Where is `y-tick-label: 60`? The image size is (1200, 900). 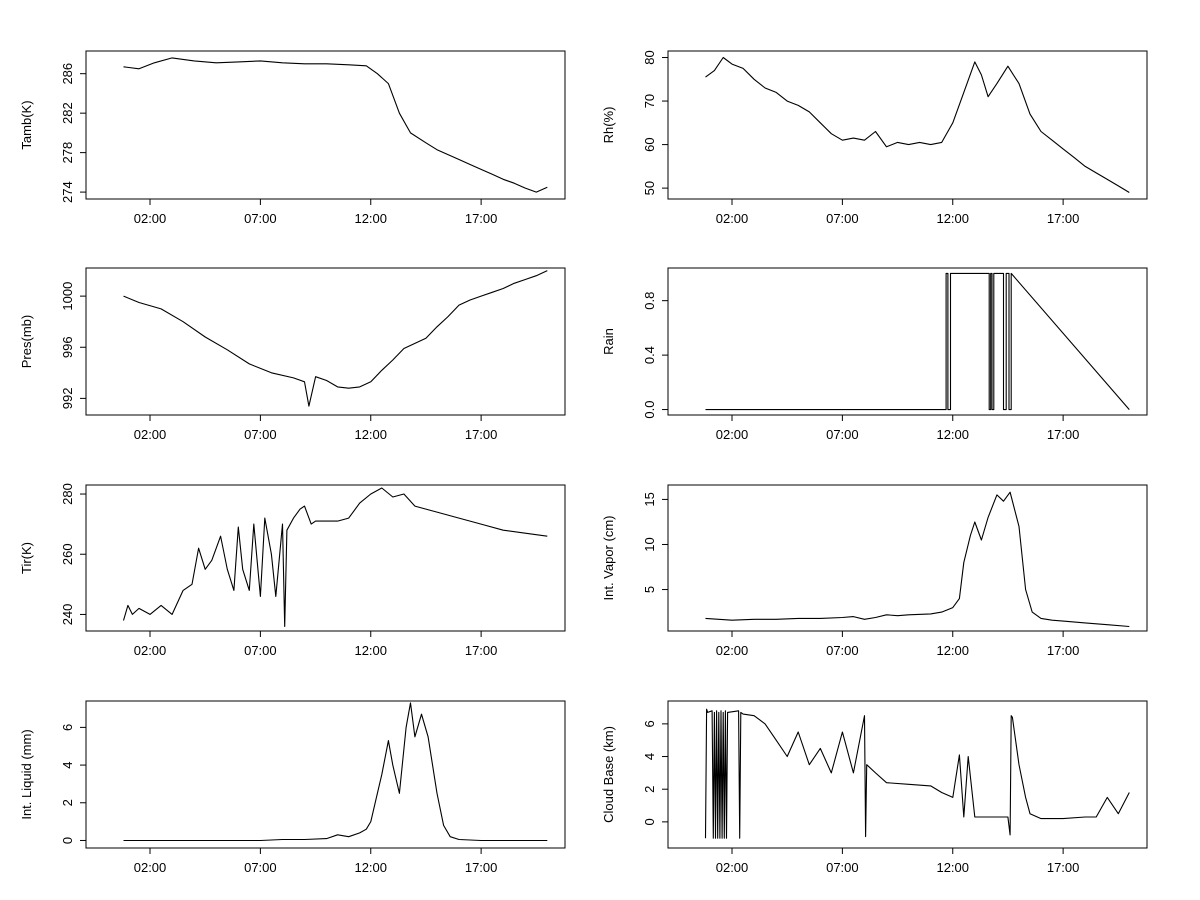
y-tick-label: 60 is located at coordinates (649, 144).